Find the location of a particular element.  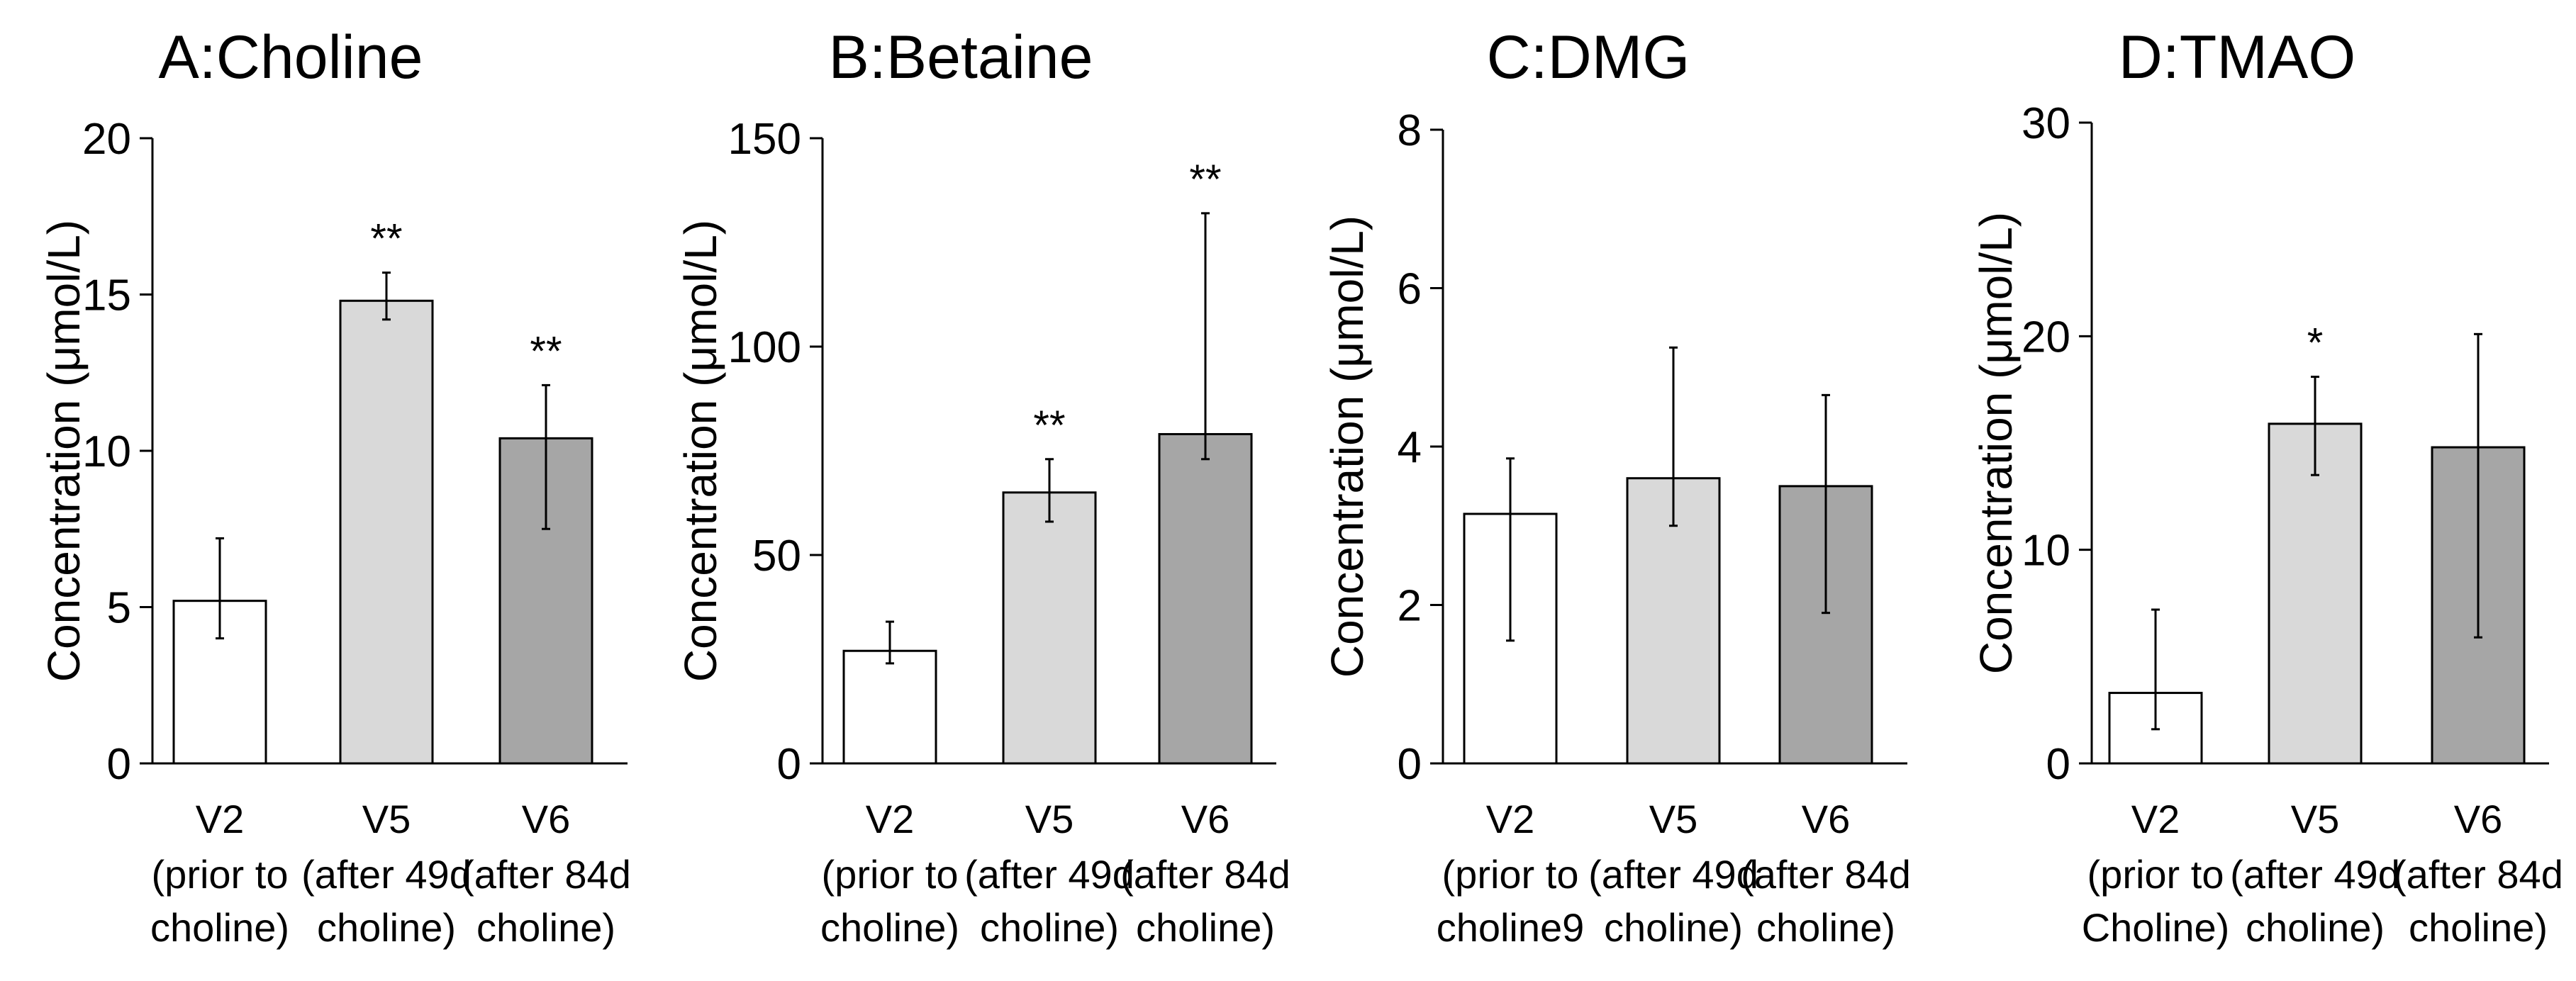

y-tick-label: 8 is located at coordinates (1410, 130).